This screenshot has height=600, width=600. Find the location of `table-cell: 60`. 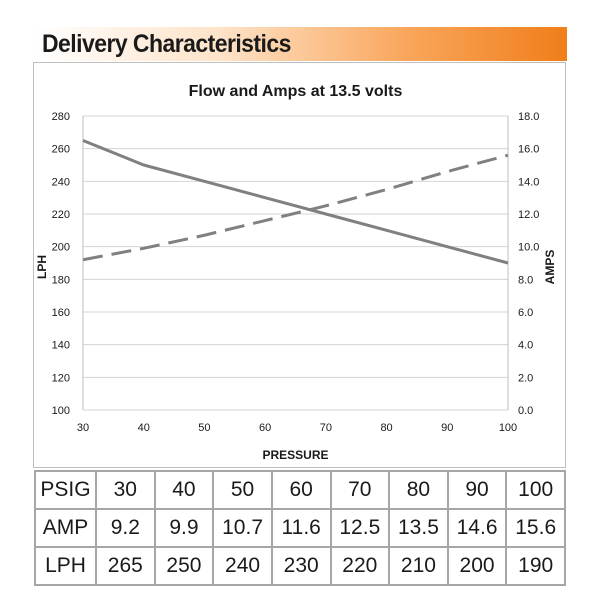

table-cell: 60 is located at coordinates (301, 490).